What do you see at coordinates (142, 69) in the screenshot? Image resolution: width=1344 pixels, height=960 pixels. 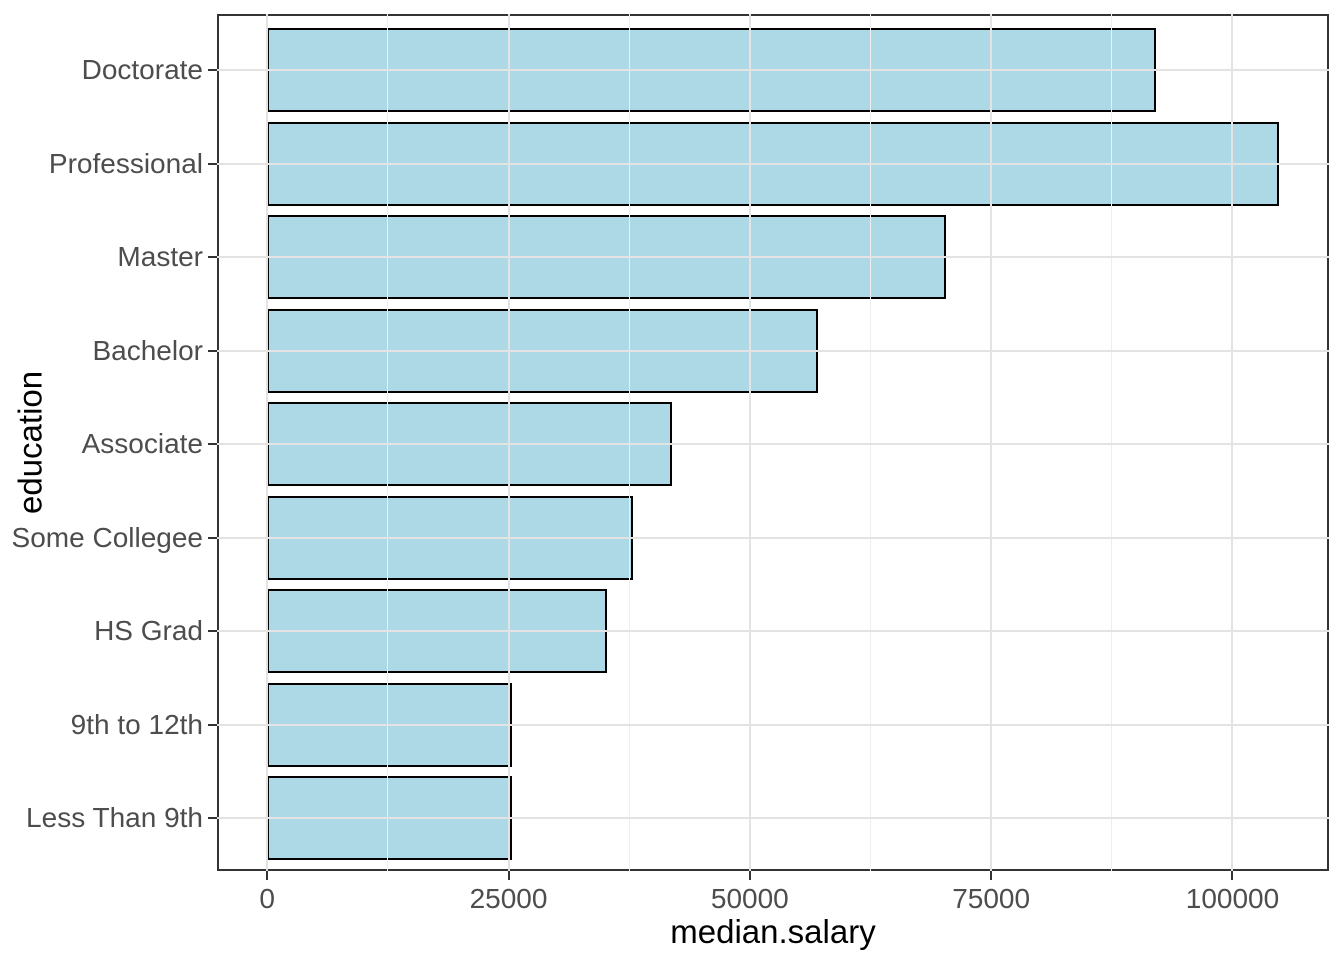 I see `y-tick-label: Doctorate` at bounding box center [142, 69].